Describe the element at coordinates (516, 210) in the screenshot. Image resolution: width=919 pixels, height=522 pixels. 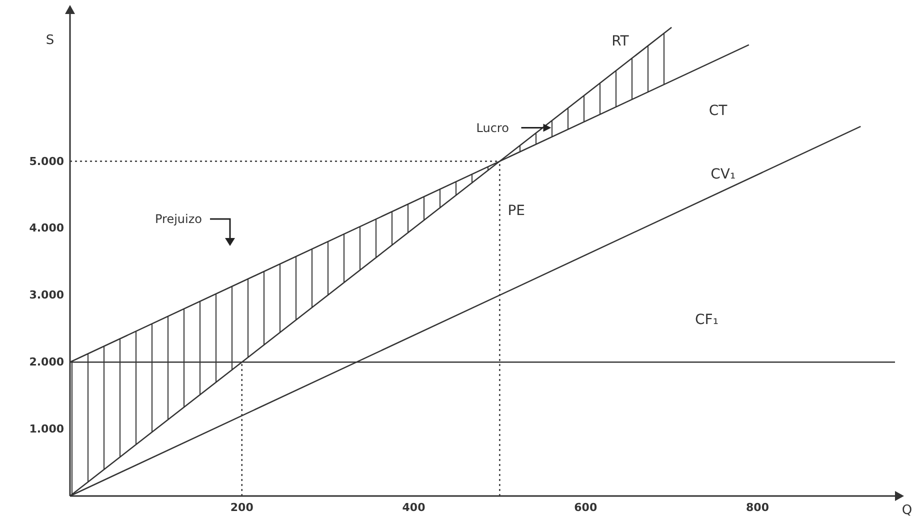
I see `annotation: PE` at that location.